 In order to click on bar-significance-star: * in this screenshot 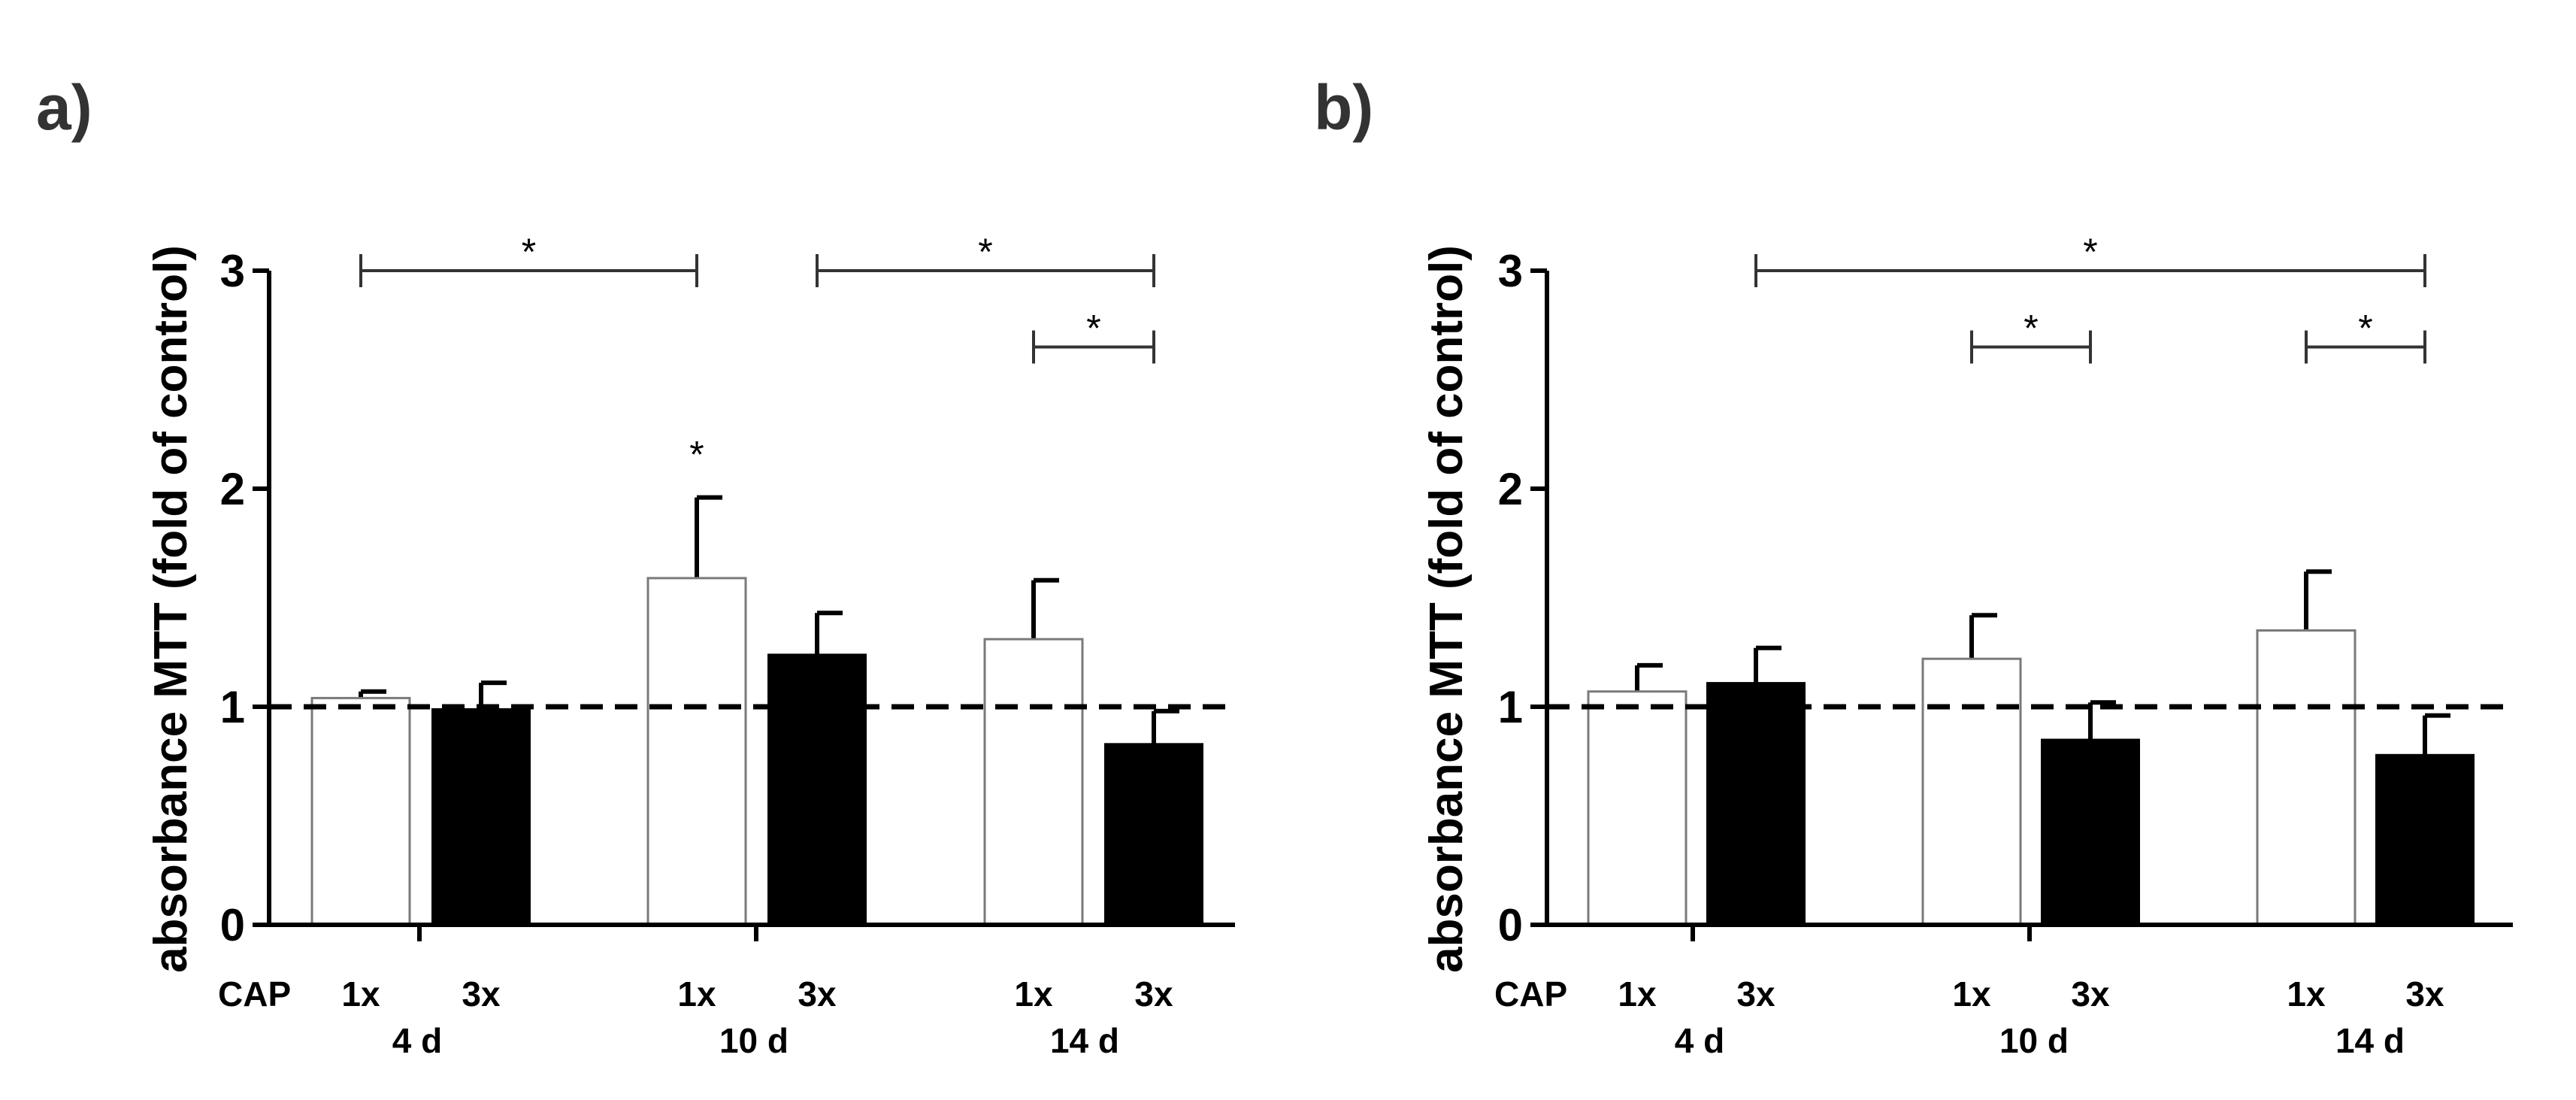, I will do `click(696, 455)`.